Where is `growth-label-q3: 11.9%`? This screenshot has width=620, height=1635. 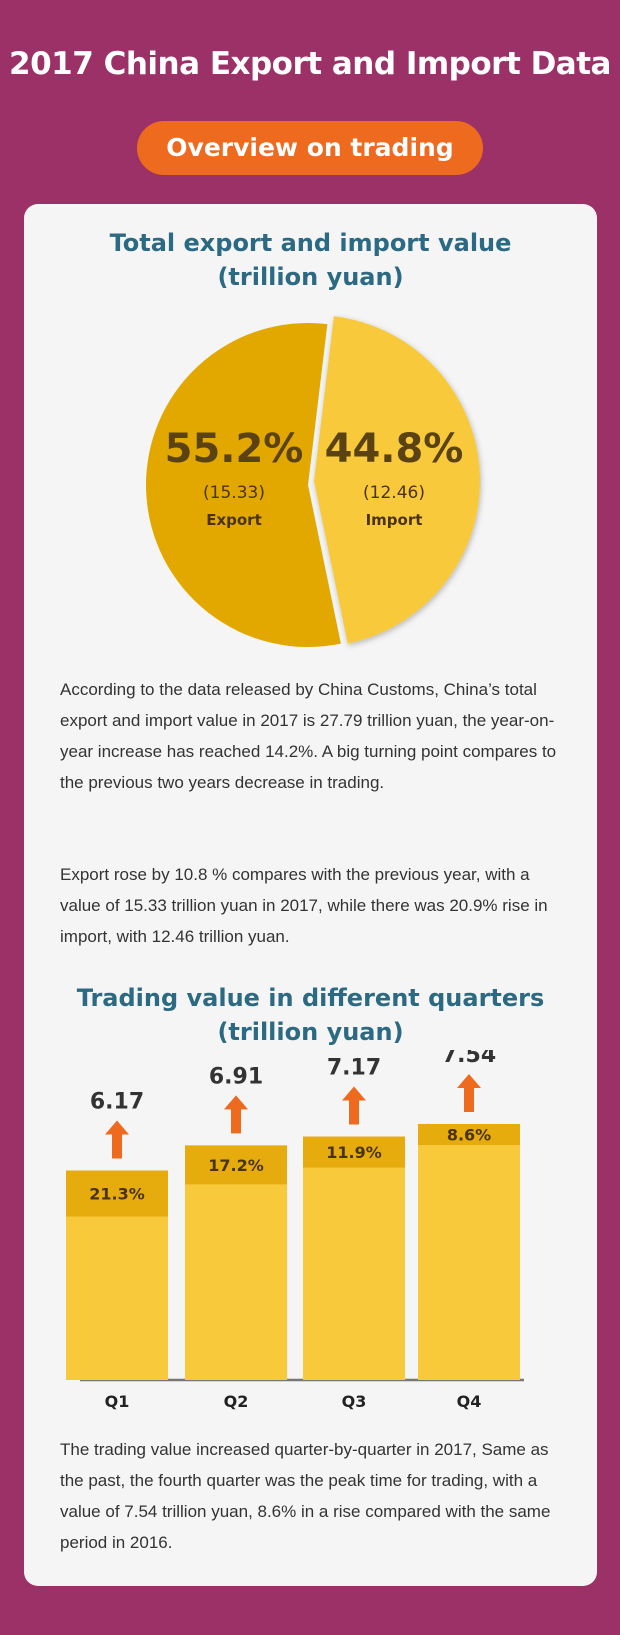
growth-label-q3: 11.9% is located at coordinates (354, 1152).